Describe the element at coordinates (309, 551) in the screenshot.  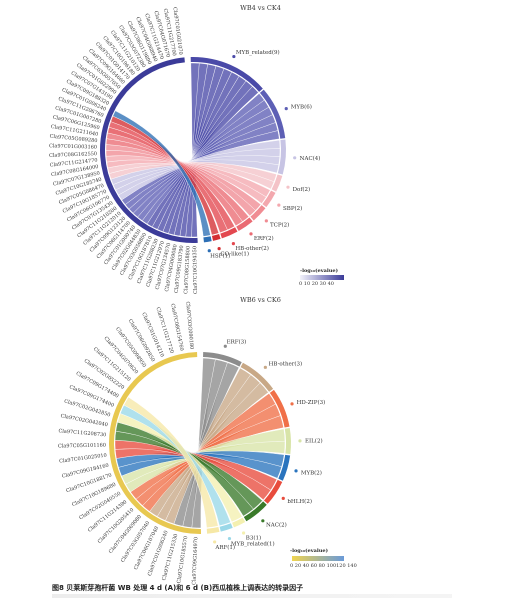
I see `legend-b-title: -log₁₀(evalue)` at that location.